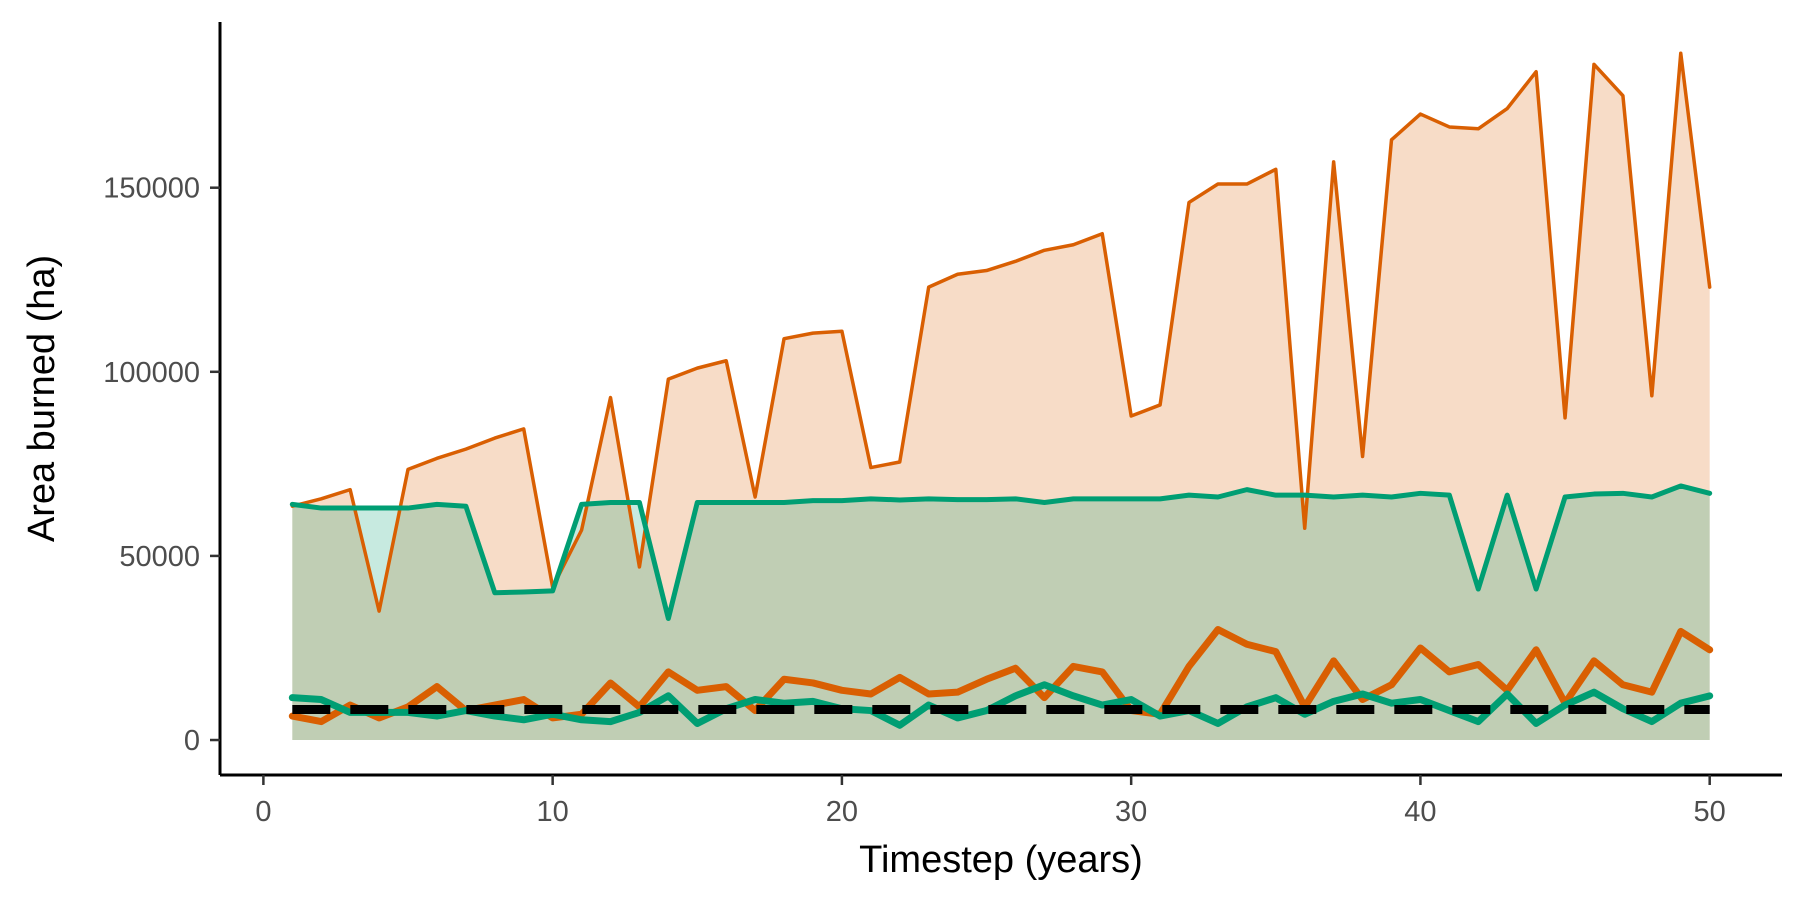  Describe the element at coordinates (842, 812) in the screenshot. I see `x-tick-label-20: 20` at that location.